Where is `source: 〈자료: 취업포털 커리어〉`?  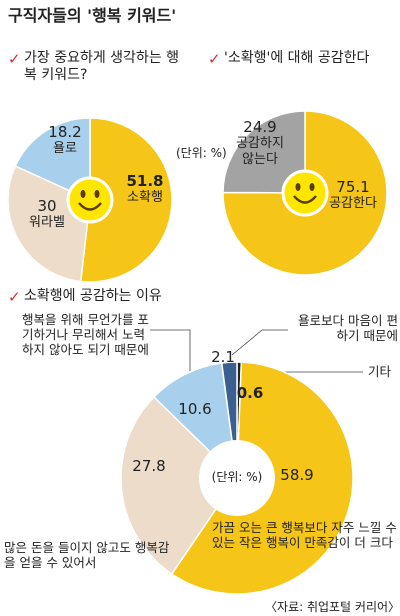
source: 〈자료: 취업포털 커리어〉 is located at coordinates (332, 607).